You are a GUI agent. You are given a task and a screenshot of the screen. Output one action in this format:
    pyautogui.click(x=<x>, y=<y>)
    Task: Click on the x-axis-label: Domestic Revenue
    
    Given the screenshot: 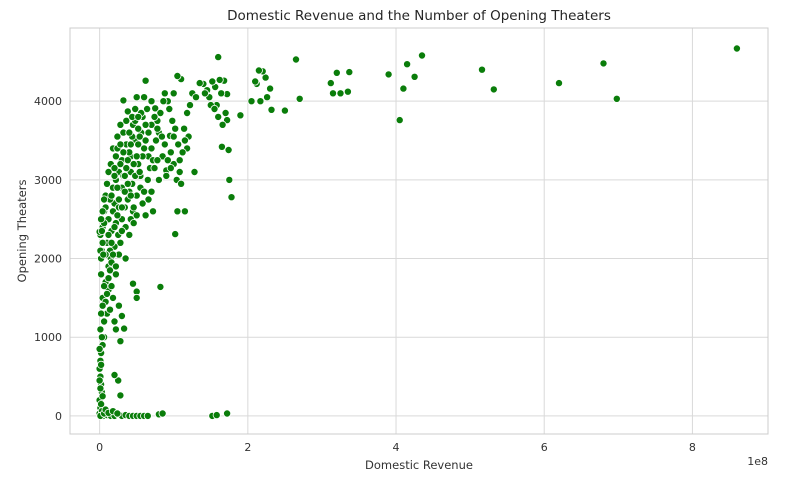 What is the action you would take?
    pyautogui.click(x=419, y=465)
    